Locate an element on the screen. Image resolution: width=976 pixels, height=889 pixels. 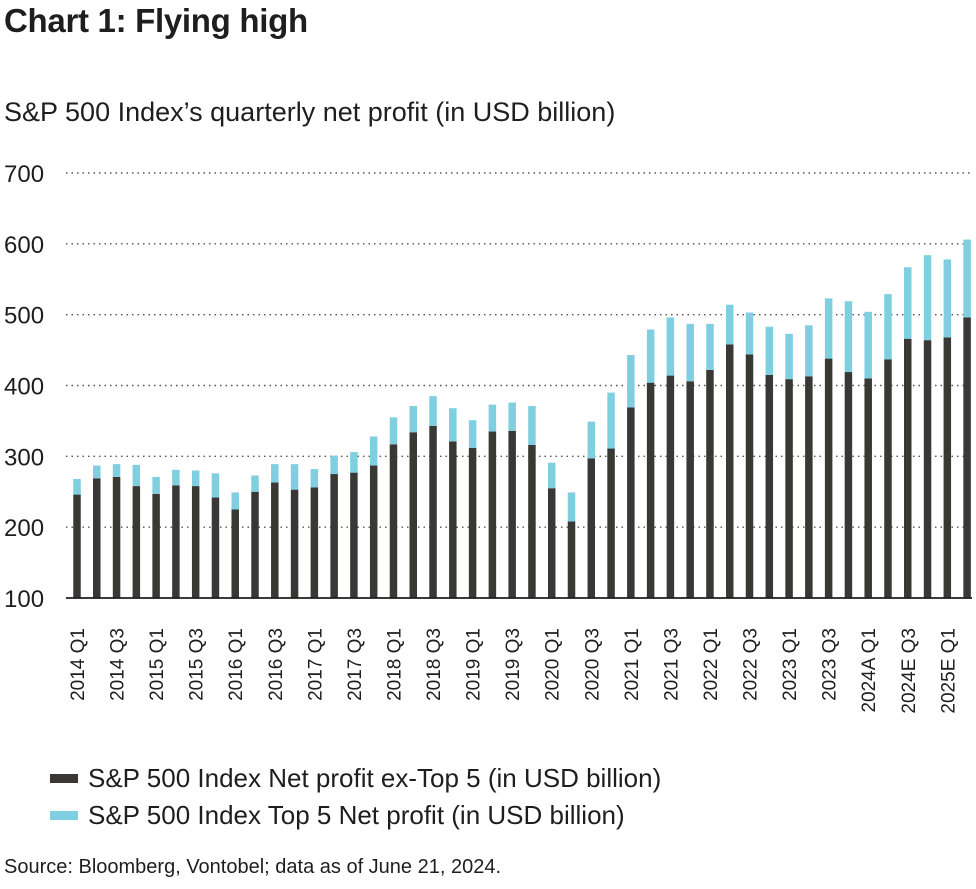
x-tick-label-1: 2014 Q3 is located at coordinates (118, 664).